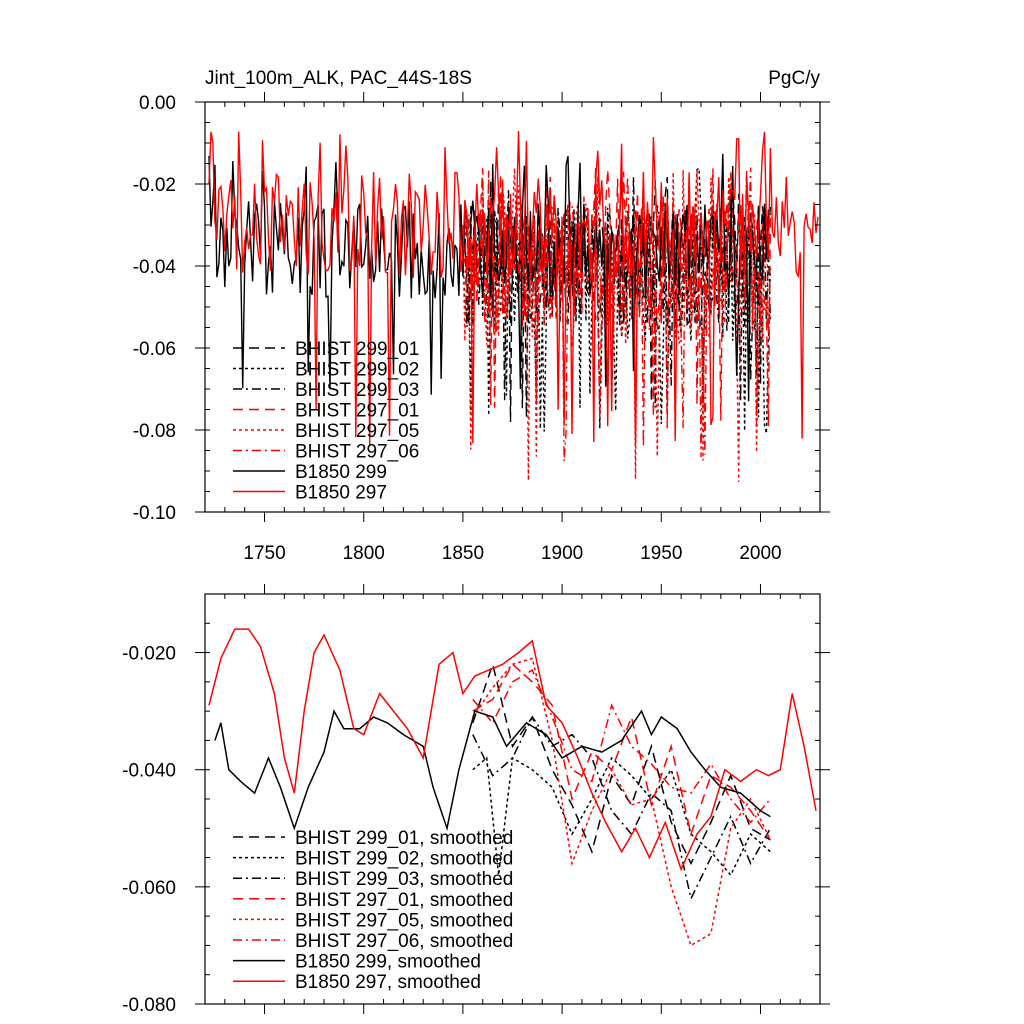 The height and width of the screenshot is (1024, 1024). Describe the element at coordinates (149, 771) in the screenshot. I see `y-tick-label: -0.040` at that location.